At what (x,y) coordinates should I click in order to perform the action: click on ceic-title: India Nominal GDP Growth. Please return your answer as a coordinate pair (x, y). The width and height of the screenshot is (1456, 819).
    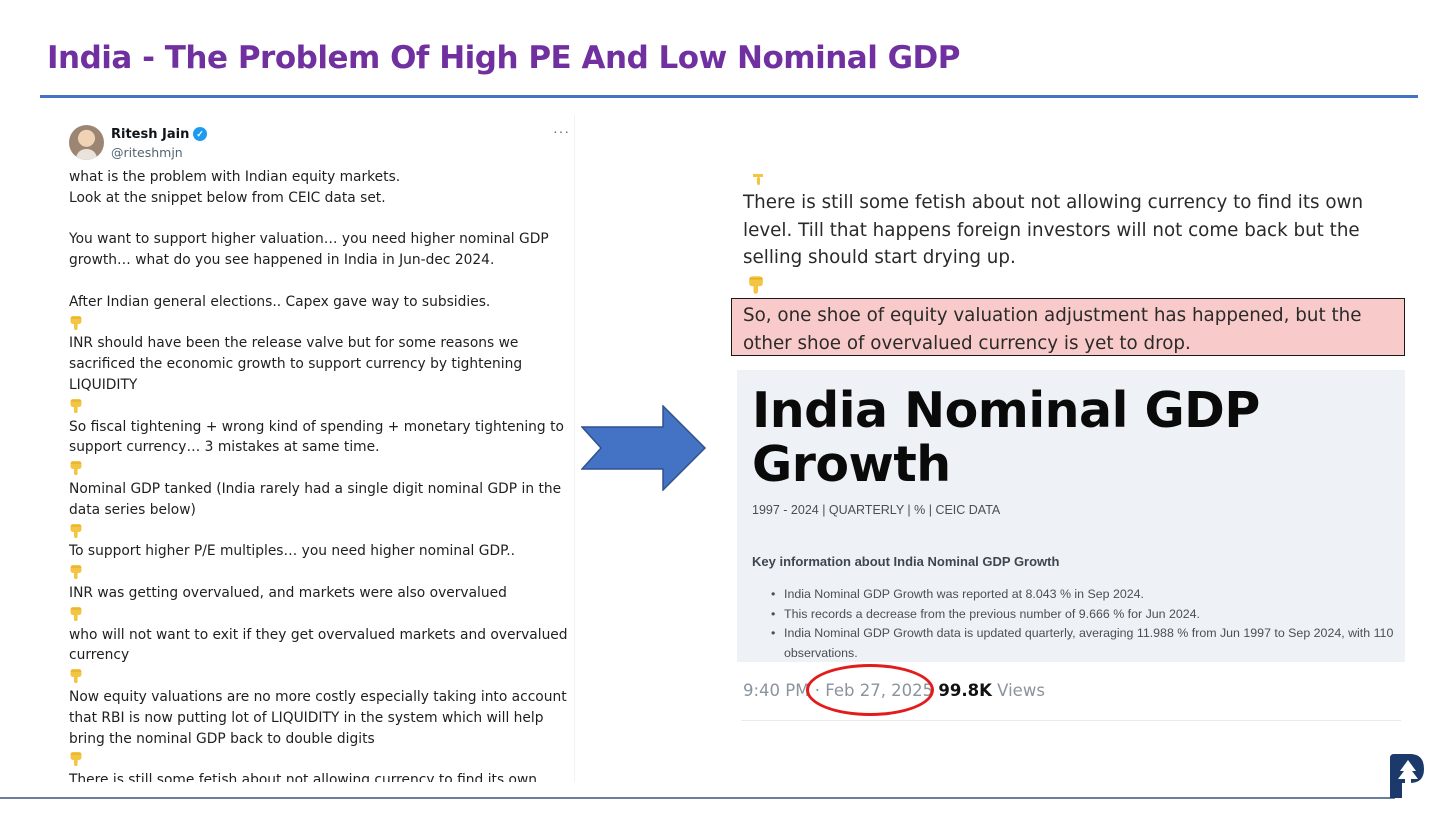
    Looking at the image, I should click on (1006, 438).